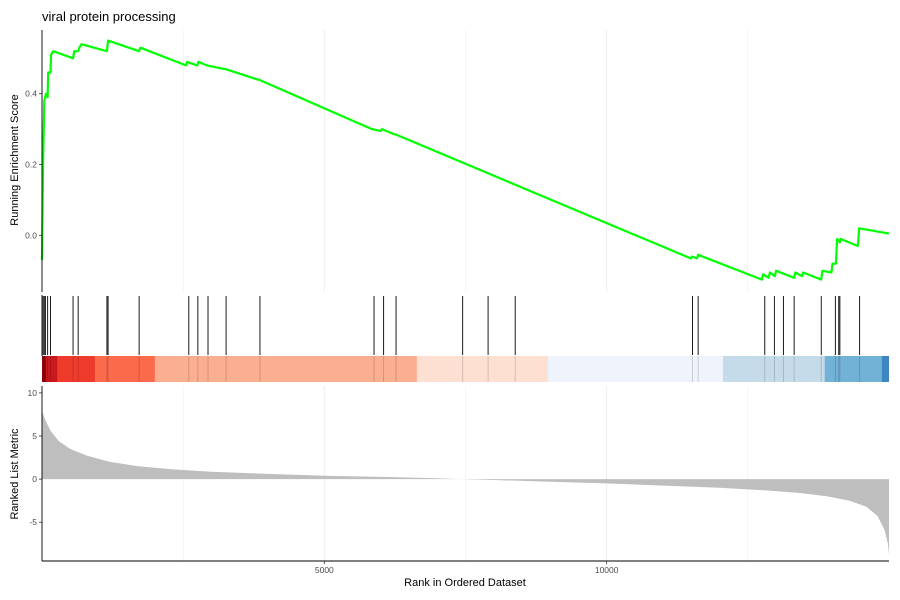  Describe the element at coordinates (467, 568) in the screenshot. I see `x-axis-ticks: 5000 10000` at that location.